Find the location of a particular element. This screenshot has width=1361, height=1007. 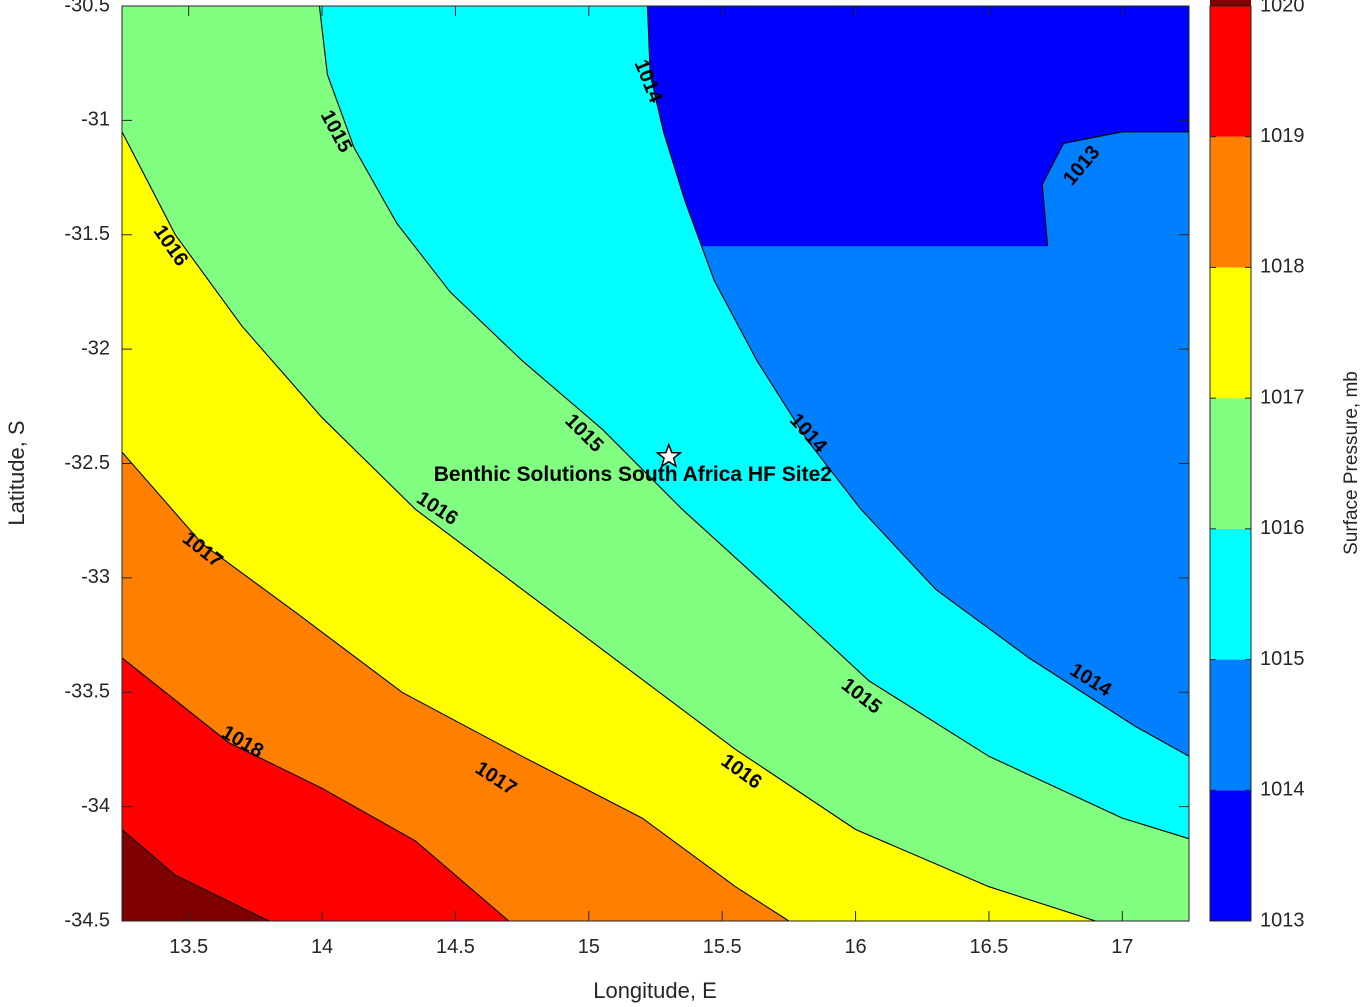

y-tick-label: -34 is located at coordinates (95, 806).